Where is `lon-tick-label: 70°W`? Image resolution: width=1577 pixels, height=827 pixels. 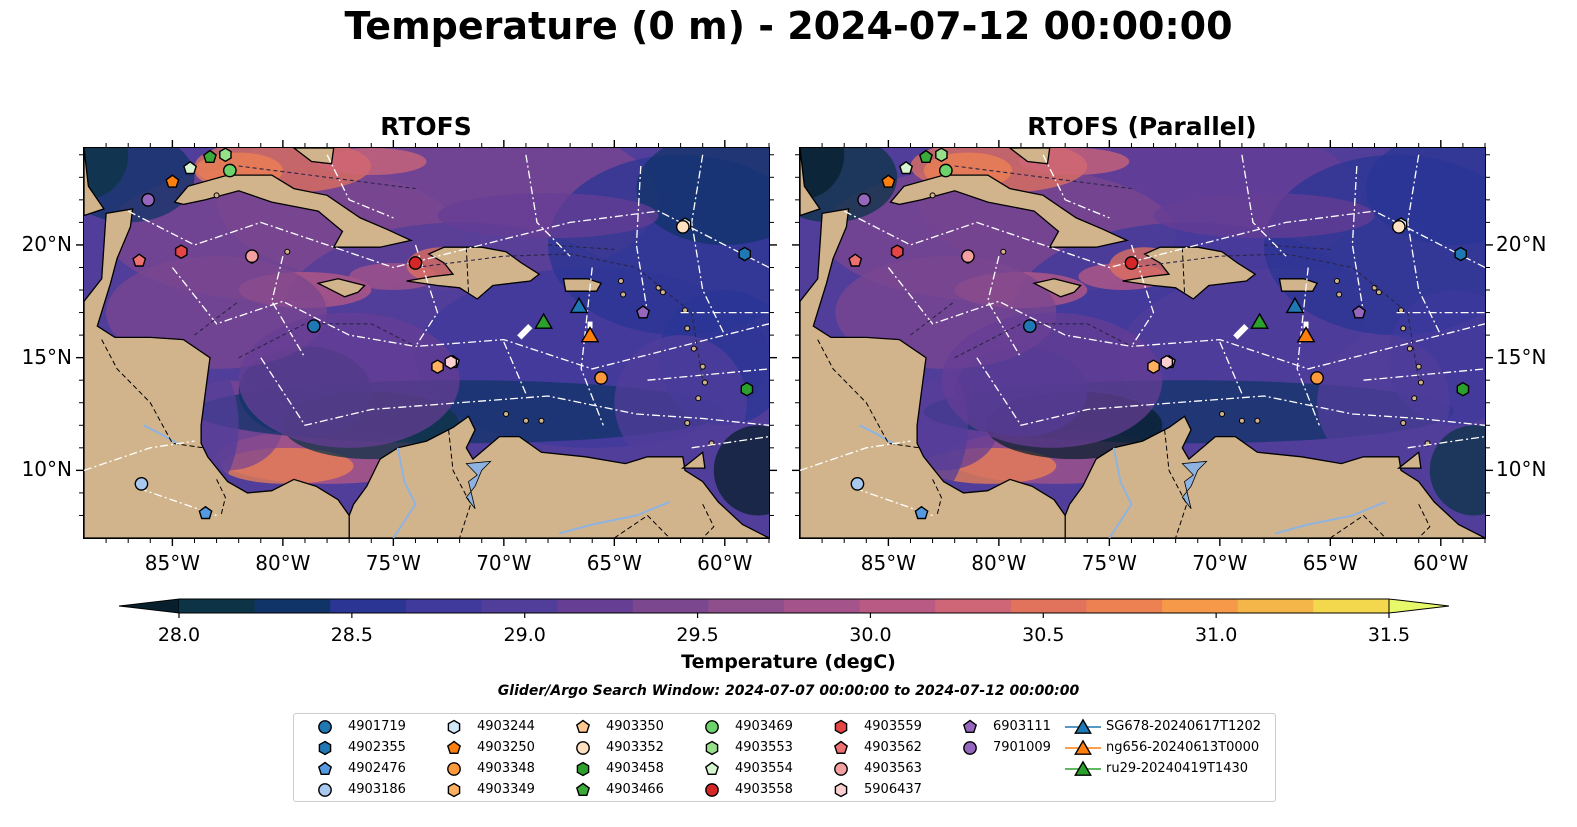 lon-tick-label: 70°W is located at coordinates (1220, 563).